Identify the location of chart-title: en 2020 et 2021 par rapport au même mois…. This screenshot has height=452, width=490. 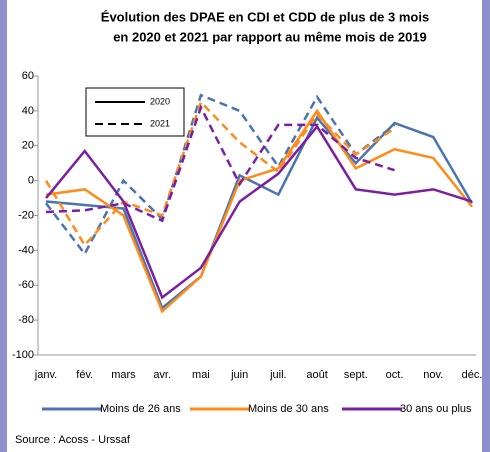
(270, 36).